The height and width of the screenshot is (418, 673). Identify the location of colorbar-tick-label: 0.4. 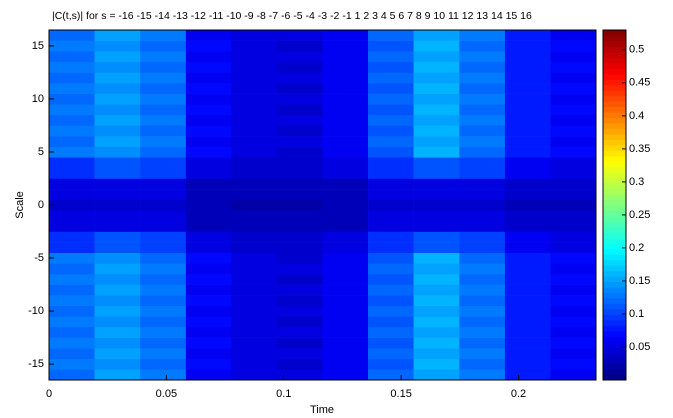
(636, 116).